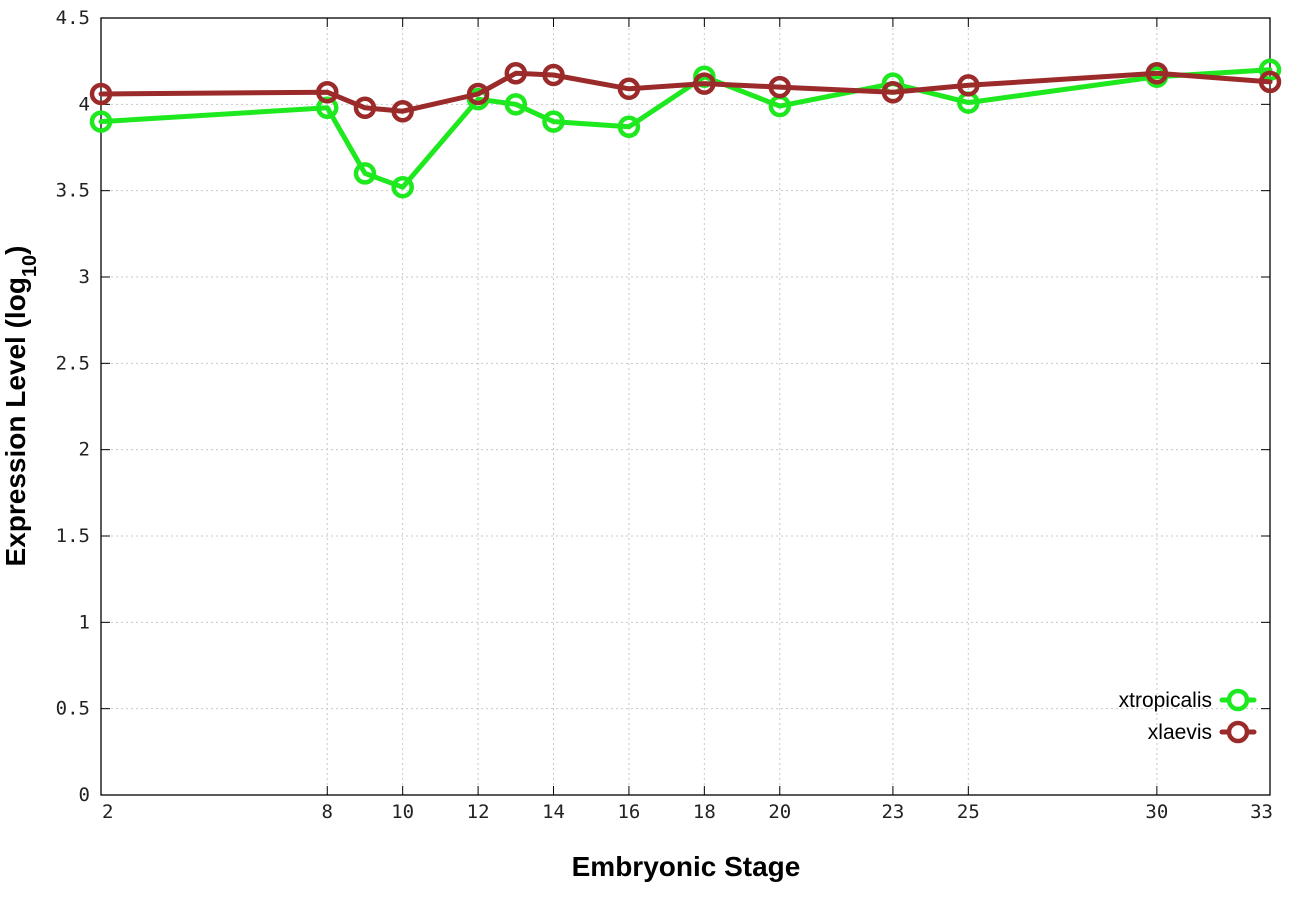 The height and width of the screenshot is (907, 1296). I want to click on series-line-xlaevis, so click(685, 92).